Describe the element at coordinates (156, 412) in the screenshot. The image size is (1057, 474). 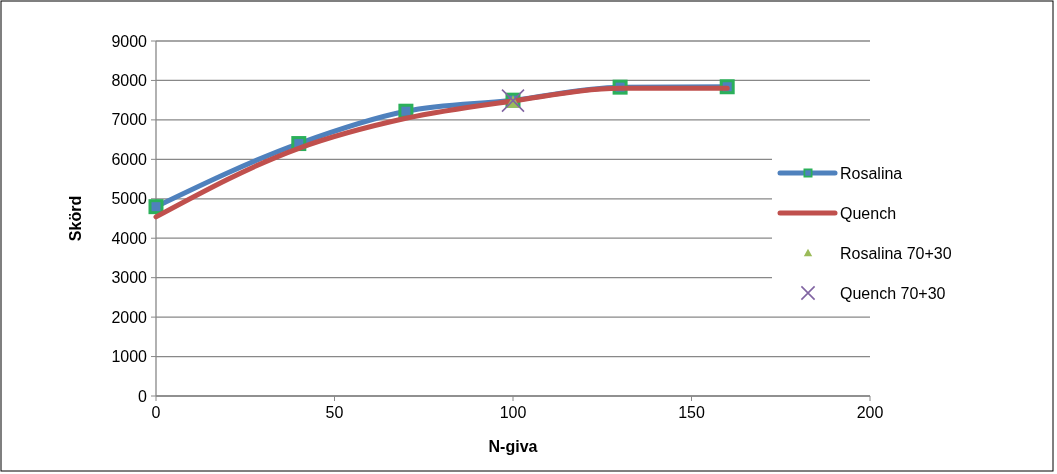
I see `x-tick-label: 0` at that location.